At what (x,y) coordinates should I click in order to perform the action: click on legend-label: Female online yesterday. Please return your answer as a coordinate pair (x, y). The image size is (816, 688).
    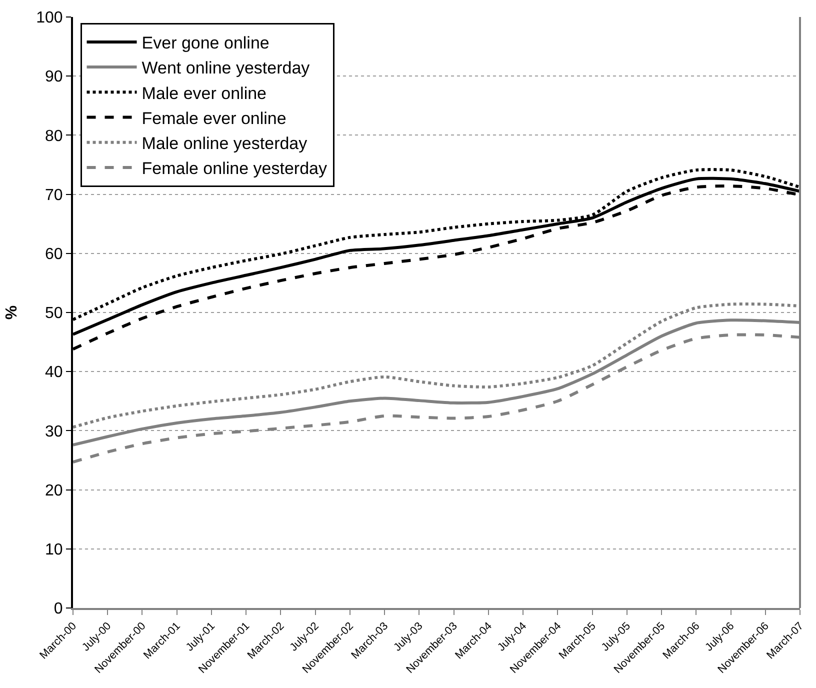
    Looking at the image, I should click on (235, 168).